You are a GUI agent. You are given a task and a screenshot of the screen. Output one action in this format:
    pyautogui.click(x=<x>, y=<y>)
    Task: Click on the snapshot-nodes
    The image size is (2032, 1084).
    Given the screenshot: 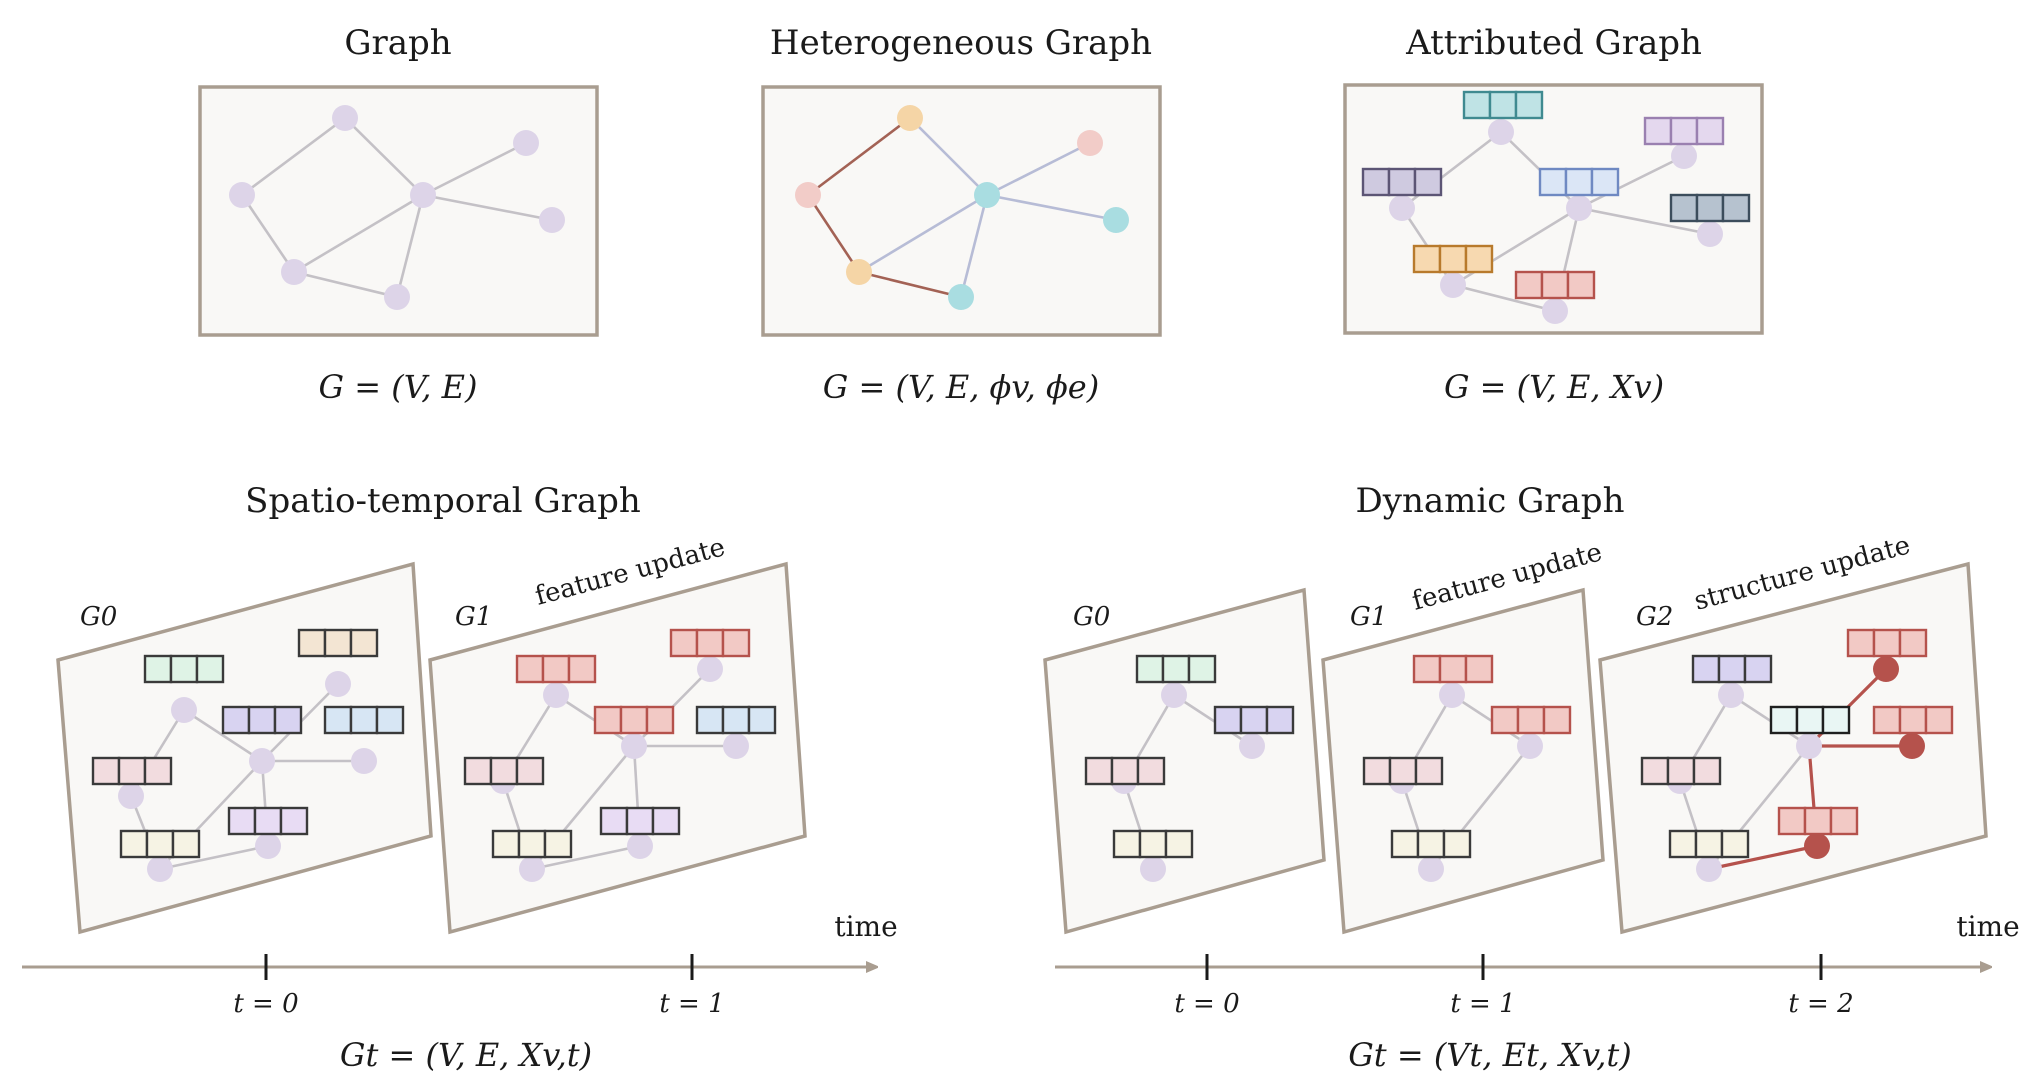 What is the action you would take?
    pyautogui.click(x=247, y=776)
    